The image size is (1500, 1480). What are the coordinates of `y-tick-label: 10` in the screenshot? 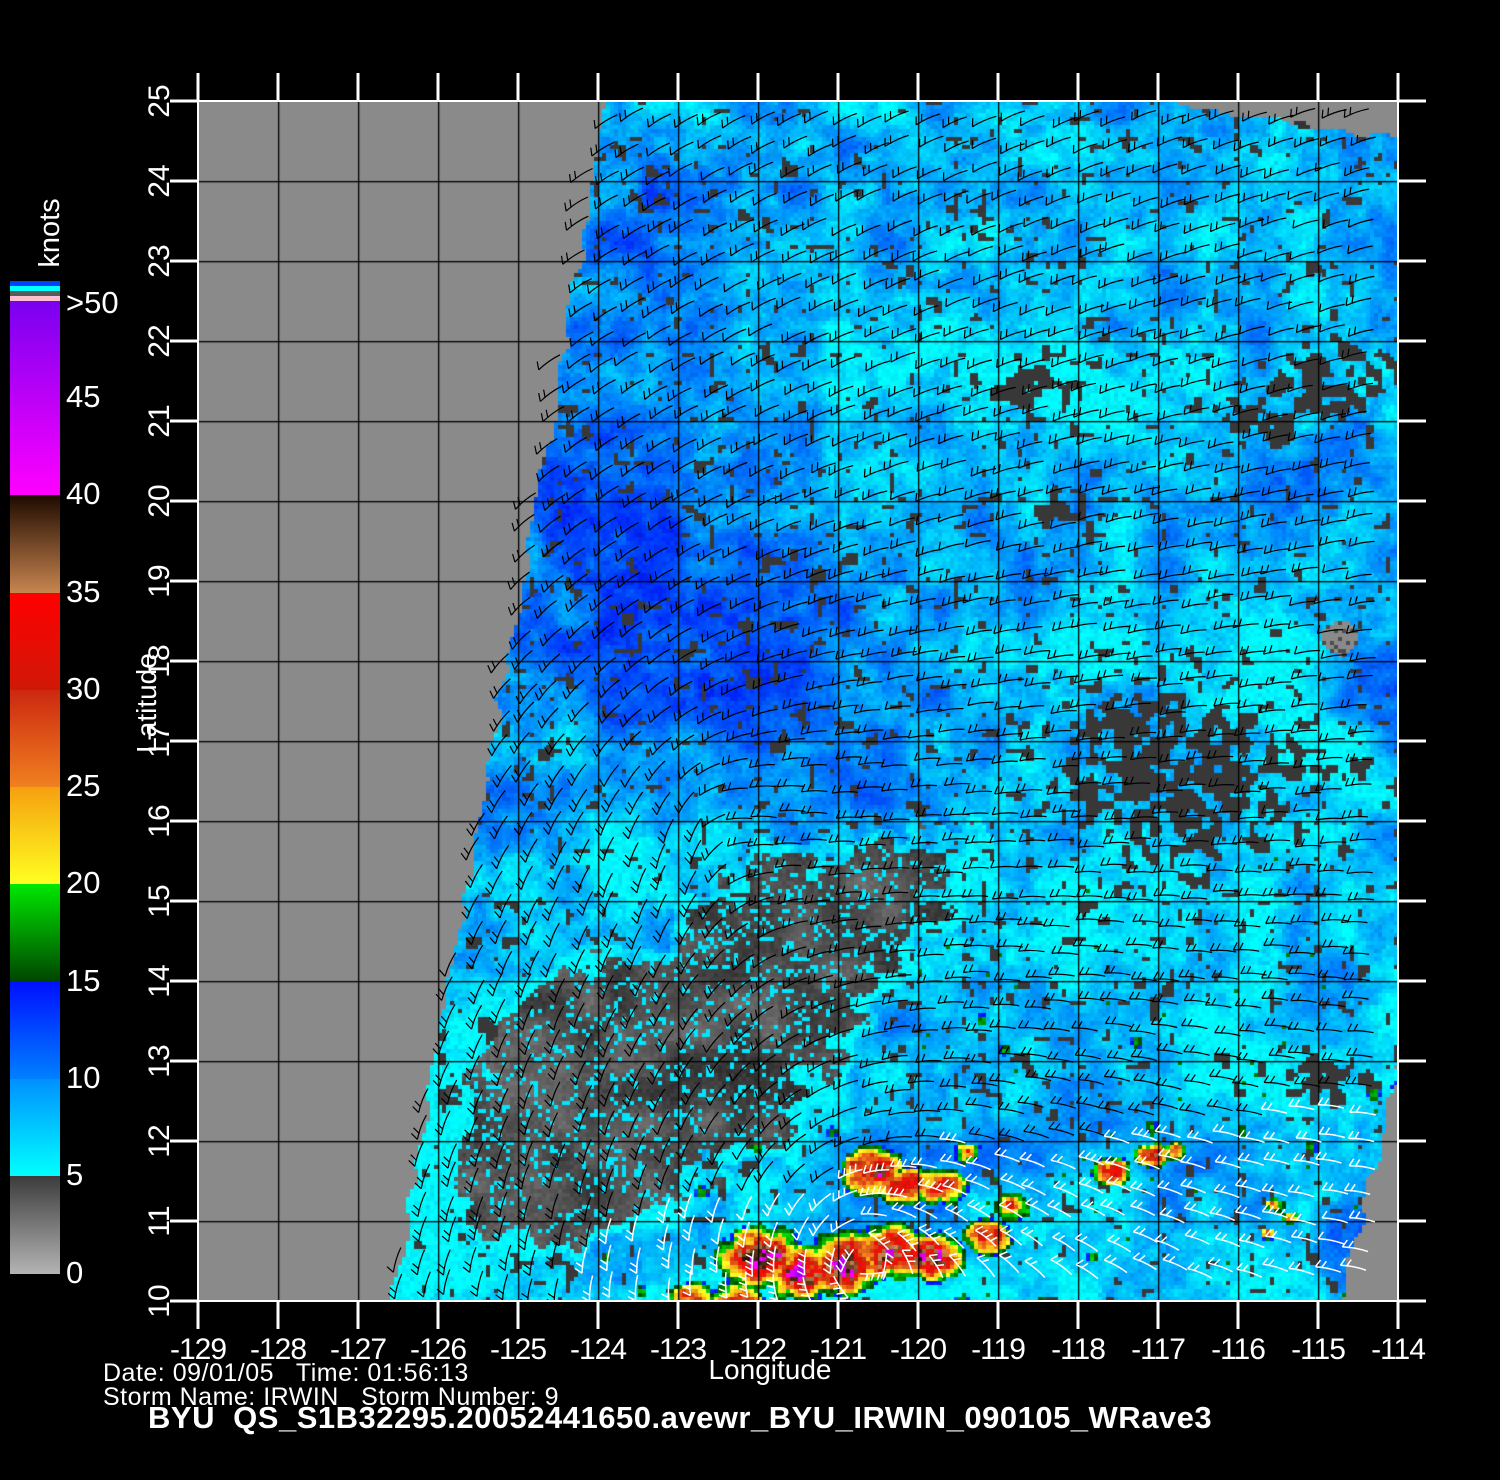 It's located at (159, 1301).